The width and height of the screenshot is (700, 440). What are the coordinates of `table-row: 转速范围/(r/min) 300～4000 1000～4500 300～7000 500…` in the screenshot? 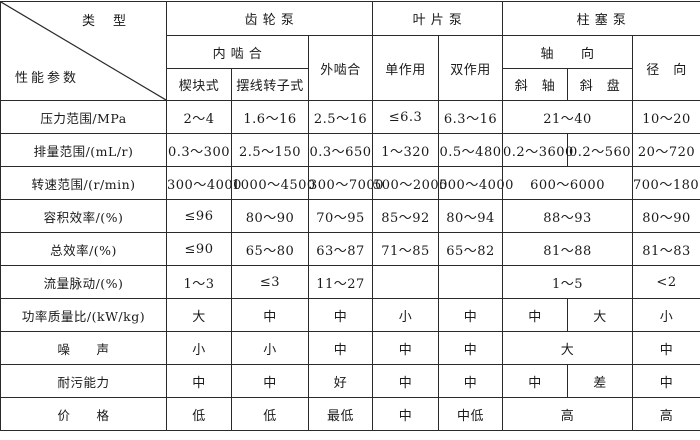 It's located at (350, 183).